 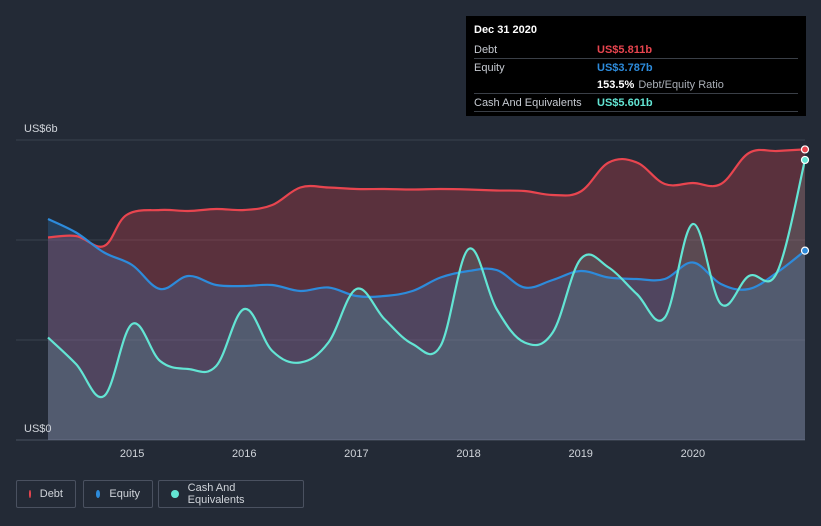 What do you see at coordinates (412, 454) in the screenshot?
I see `x-axis-labels: 2015 2016 2017 2018 2019 2020` at bounding box center [412, 454].